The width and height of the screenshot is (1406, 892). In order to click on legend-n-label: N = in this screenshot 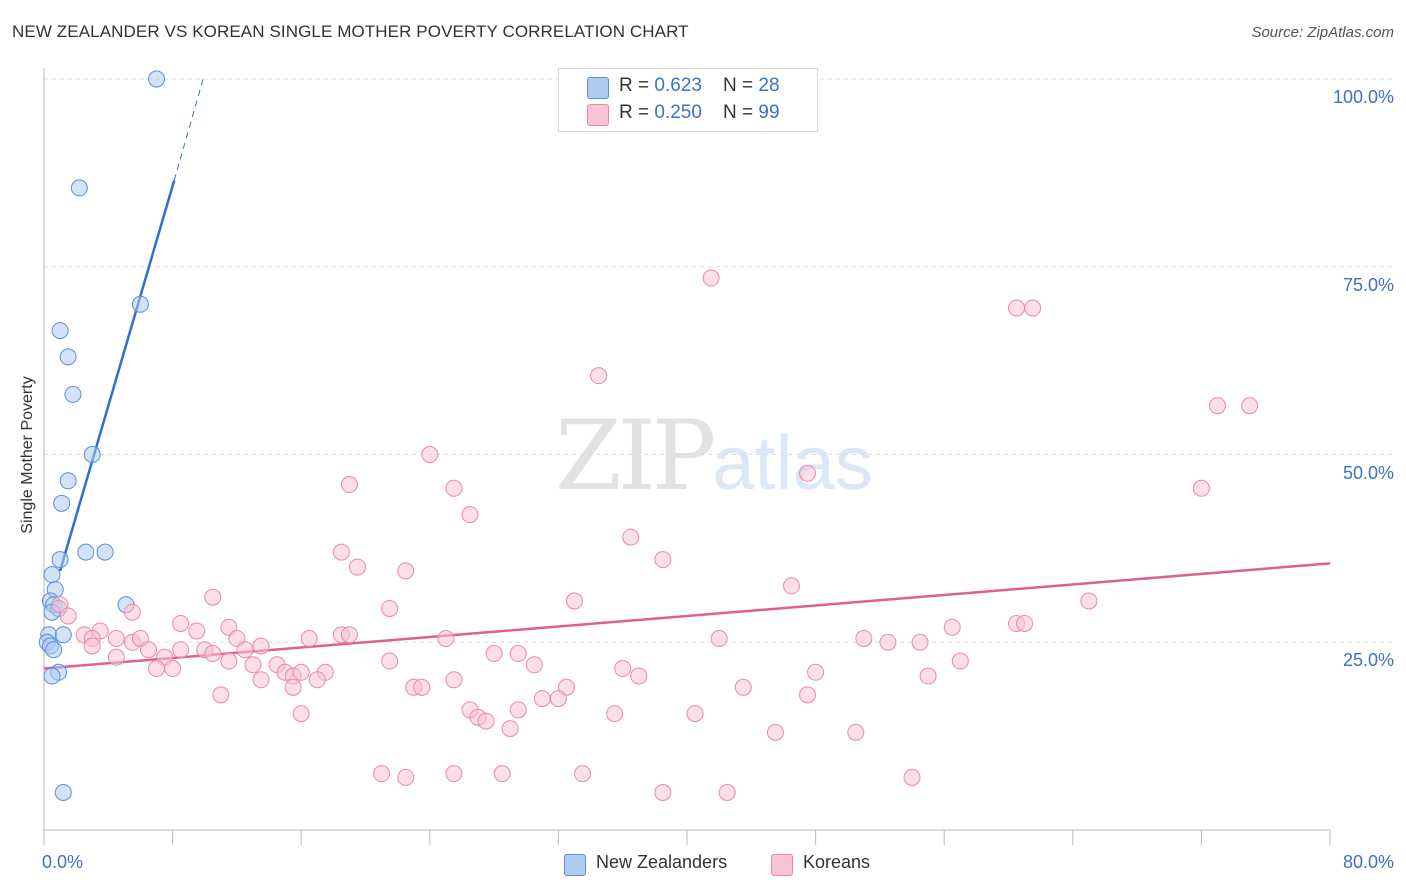, I will do `click(741, 112)`.